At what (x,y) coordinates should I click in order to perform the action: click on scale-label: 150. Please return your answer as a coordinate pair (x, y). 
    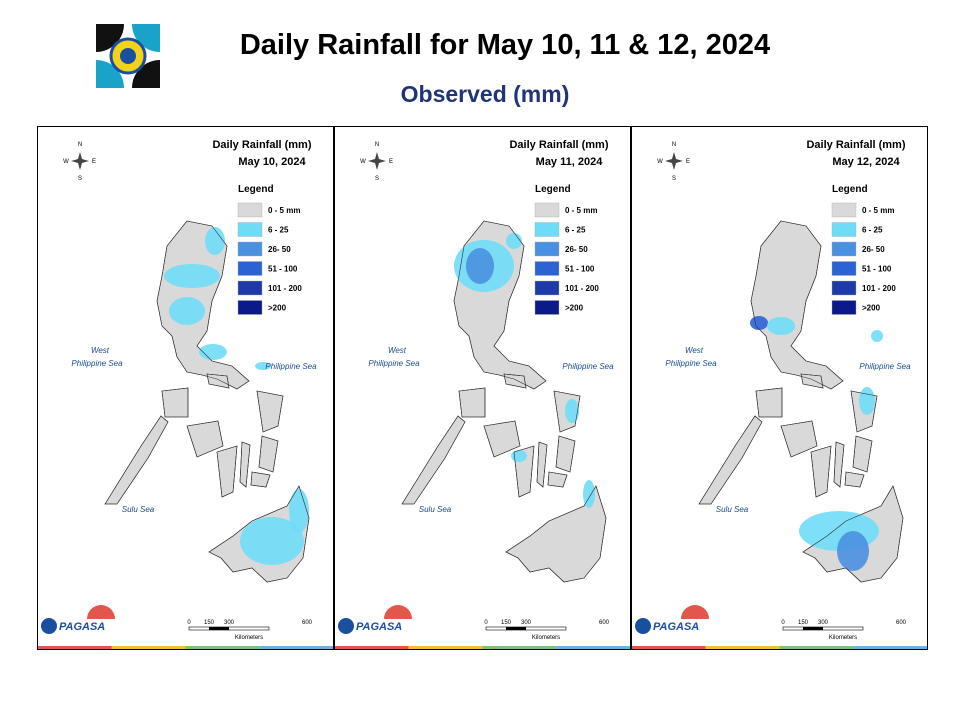
    Looking at the image, I should click on (506, 623).